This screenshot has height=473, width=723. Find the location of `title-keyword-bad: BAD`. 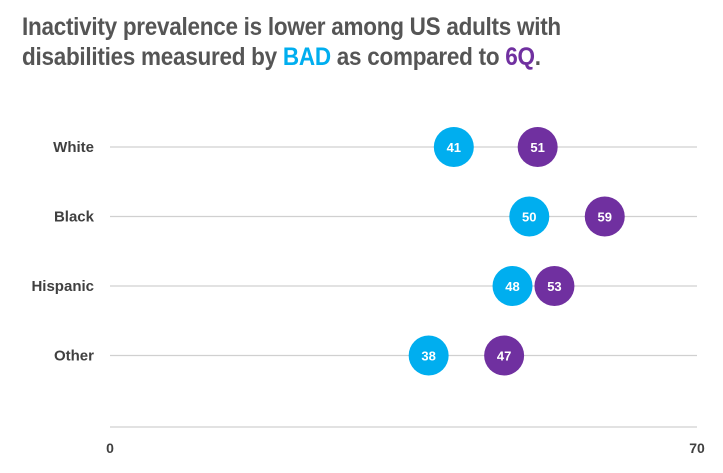

title-keyword-bad: BAD is located at coordinates (306, 57).